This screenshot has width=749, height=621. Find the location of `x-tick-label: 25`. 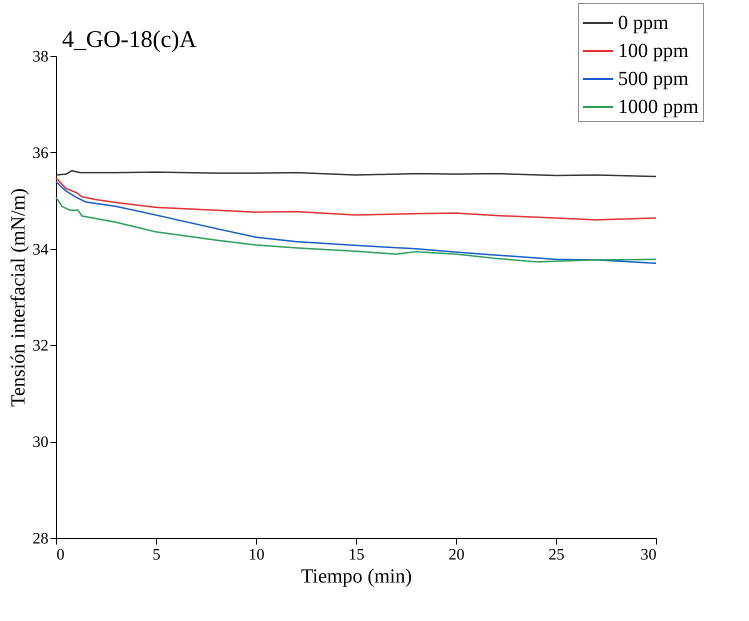

x-tick-label: 25 is located at coordinates (556, 555).